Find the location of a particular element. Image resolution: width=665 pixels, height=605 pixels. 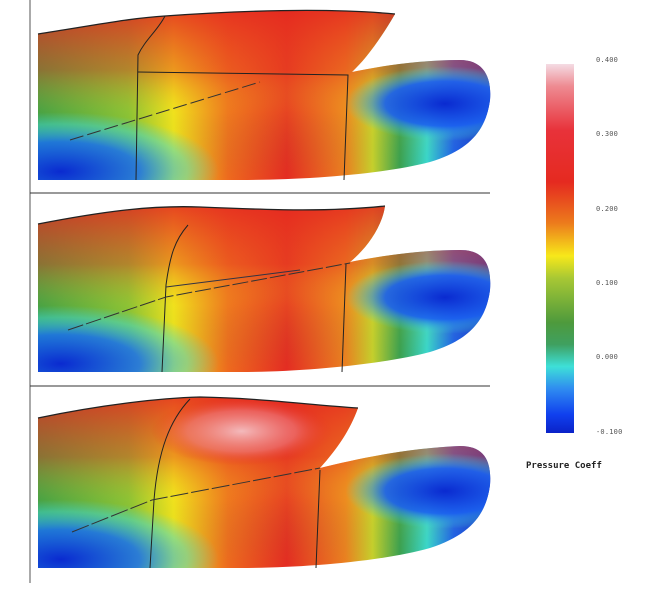

colorbar-tick-label: 0.200 is located at coordinates (607, 209).